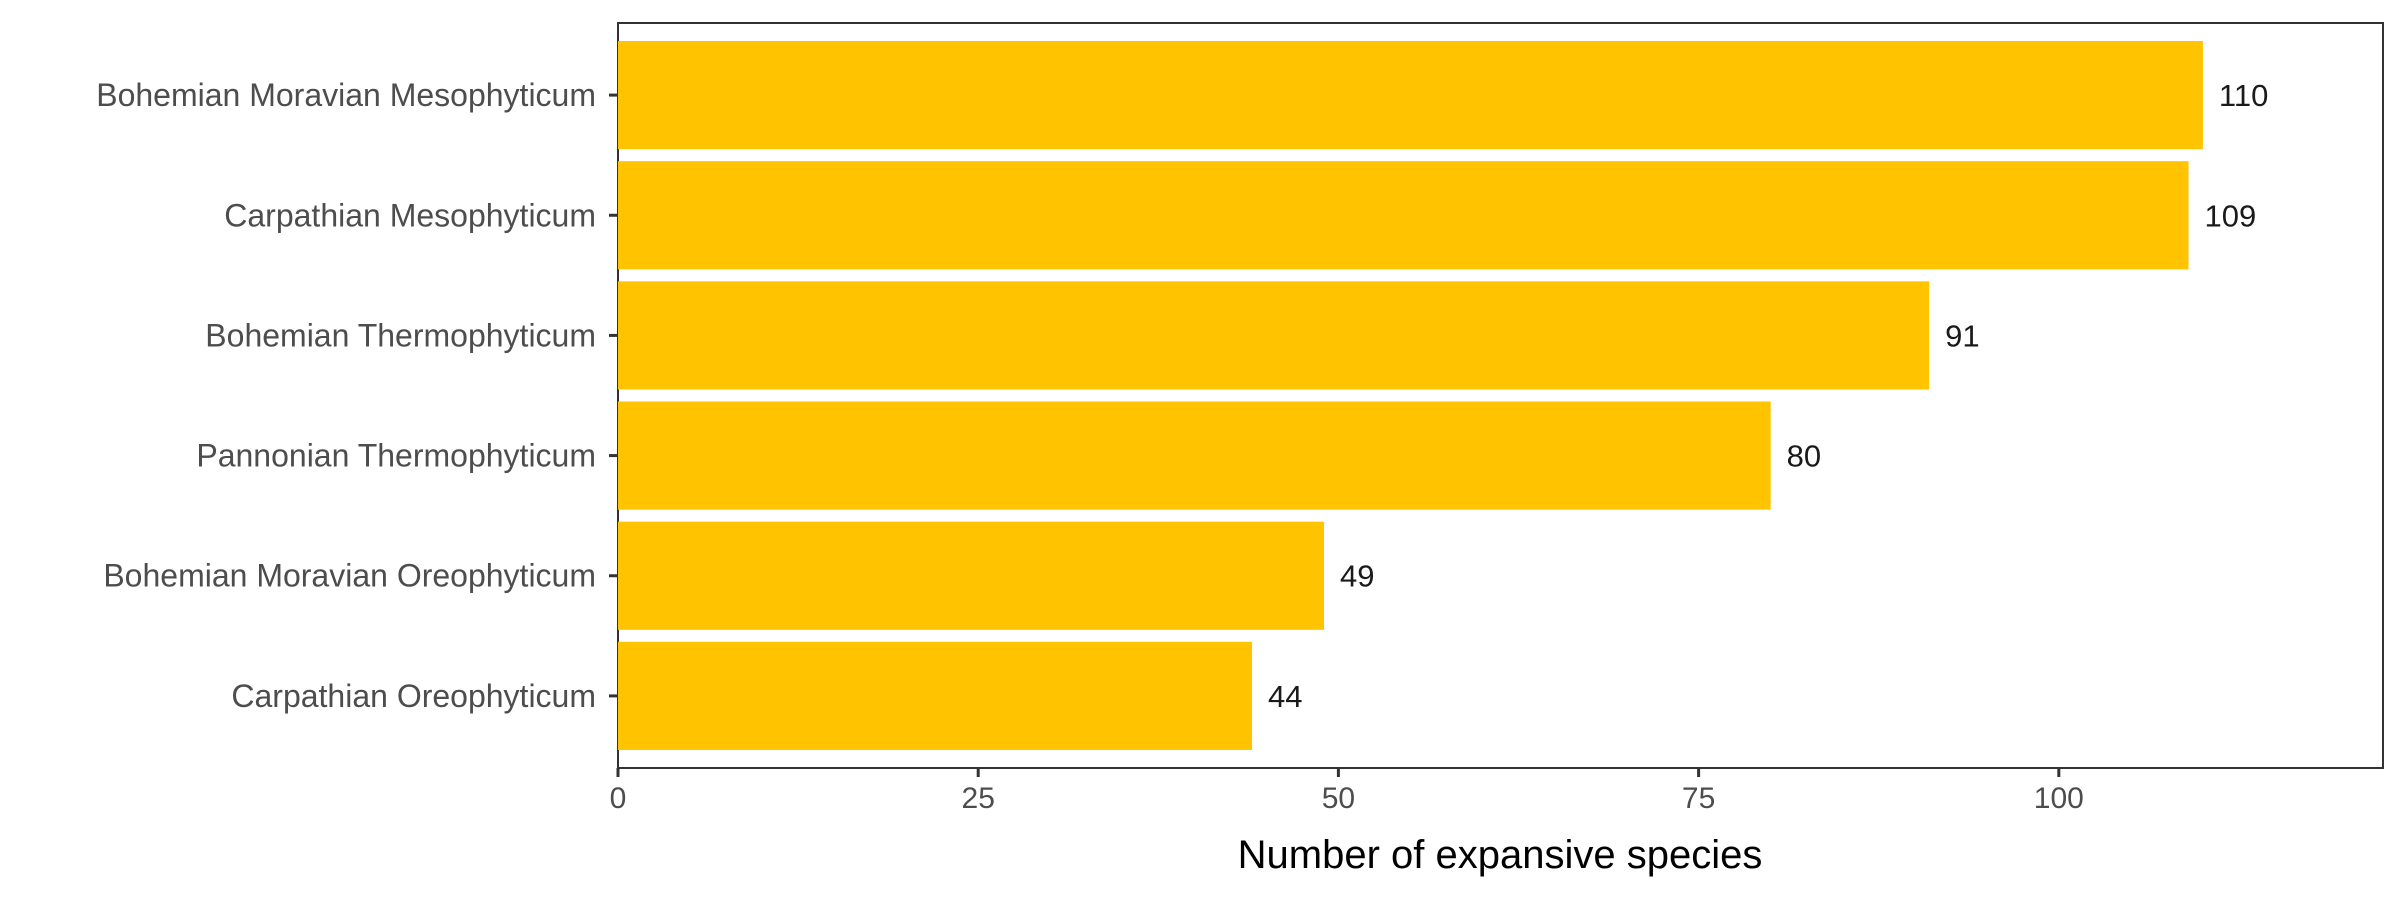 Image resolution: width=2400 pixels, height=900 pixels. I want to click on category-label: Carpathian Oreophyticum, so click(413, 696).